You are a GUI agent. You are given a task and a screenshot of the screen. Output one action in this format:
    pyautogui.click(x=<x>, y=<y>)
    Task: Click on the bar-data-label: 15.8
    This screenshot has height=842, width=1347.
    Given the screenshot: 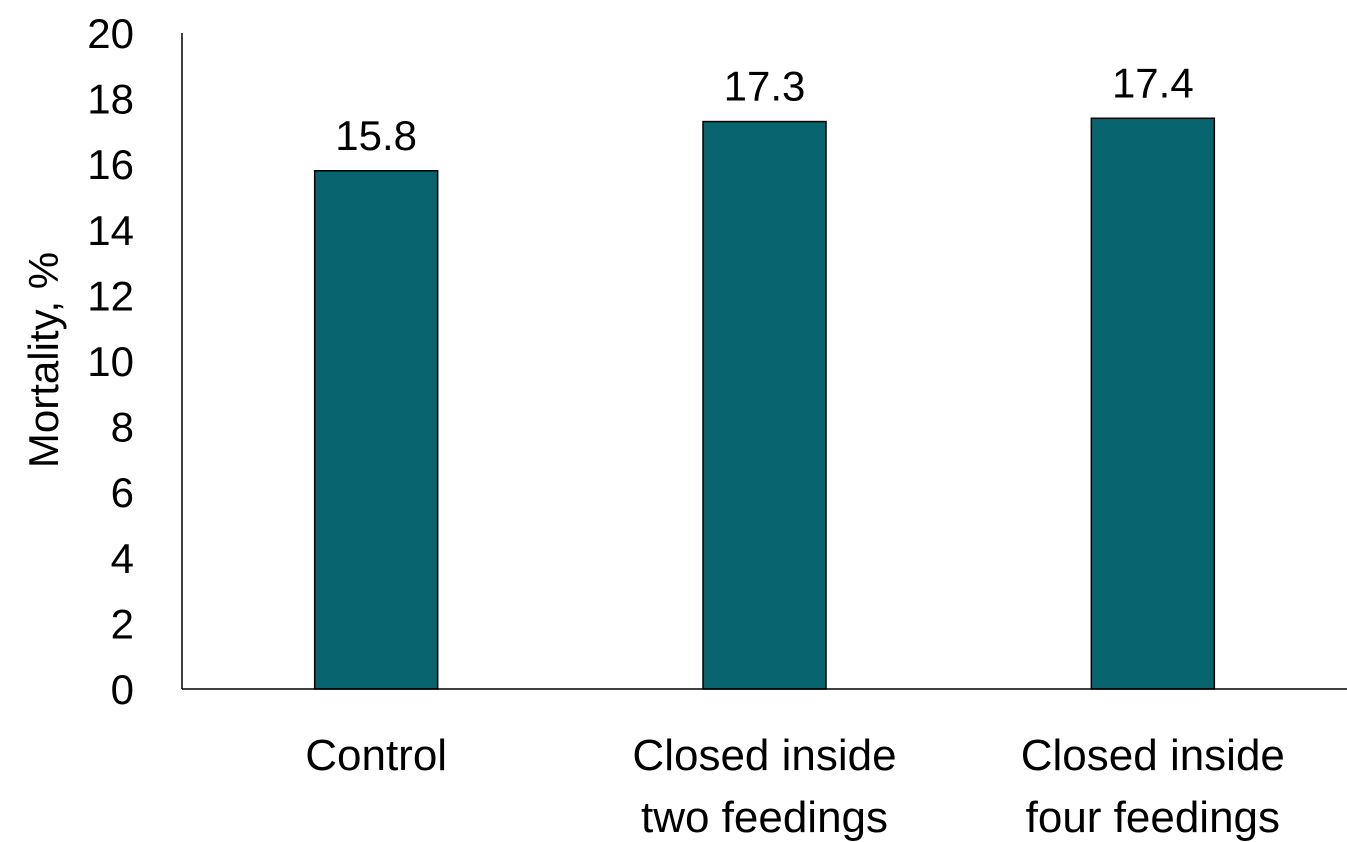 What is the action you would take?
    pyautogui.click(x=376, y=135)
    